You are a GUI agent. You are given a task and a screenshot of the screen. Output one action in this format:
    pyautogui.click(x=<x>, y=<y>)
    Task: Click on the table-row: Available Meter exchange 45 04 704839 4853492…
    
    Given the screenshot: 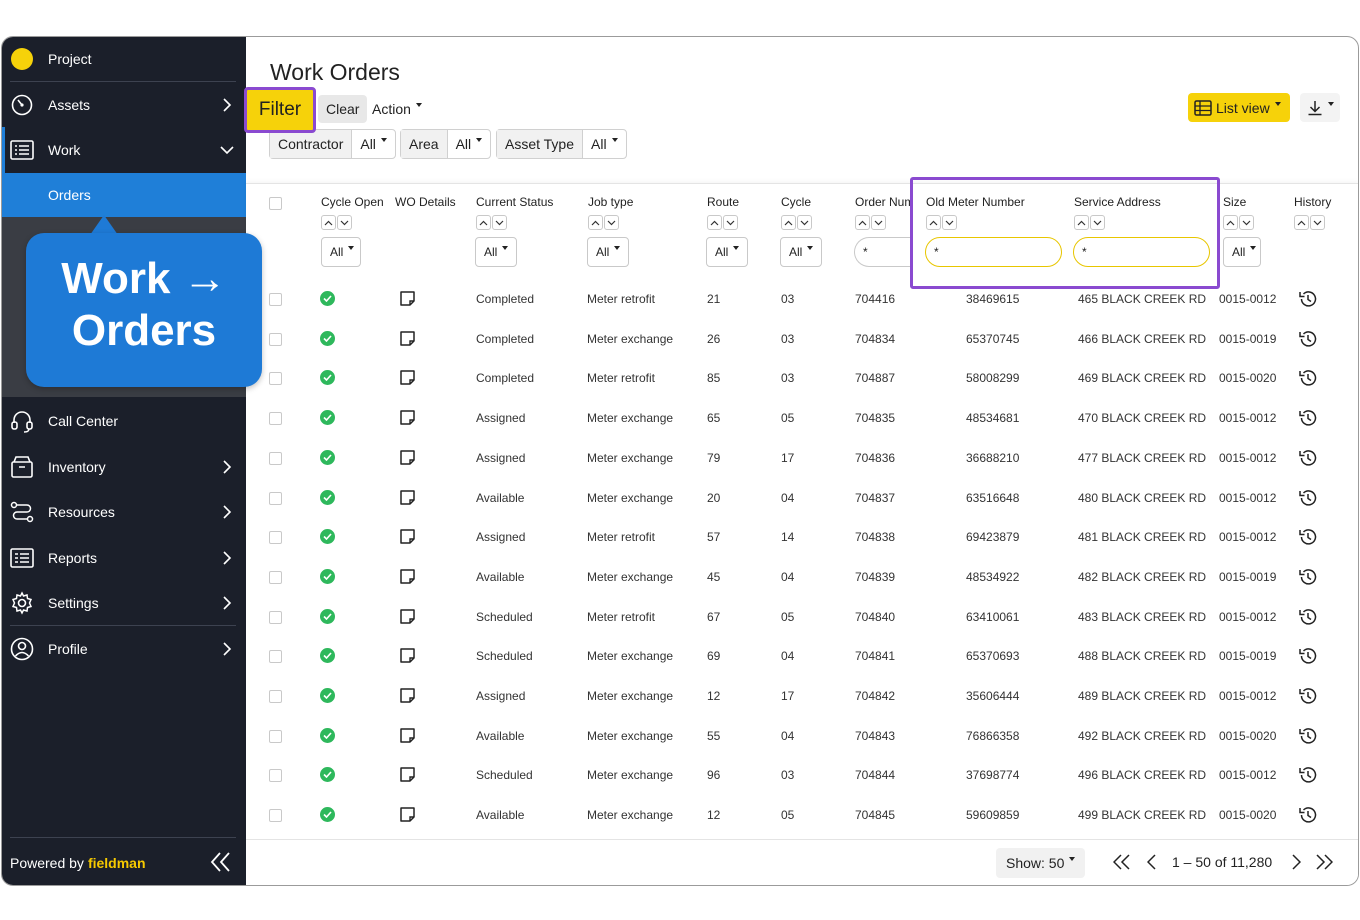 What is the action you would take?
    pyautogui.click(x=802, y=577)
    